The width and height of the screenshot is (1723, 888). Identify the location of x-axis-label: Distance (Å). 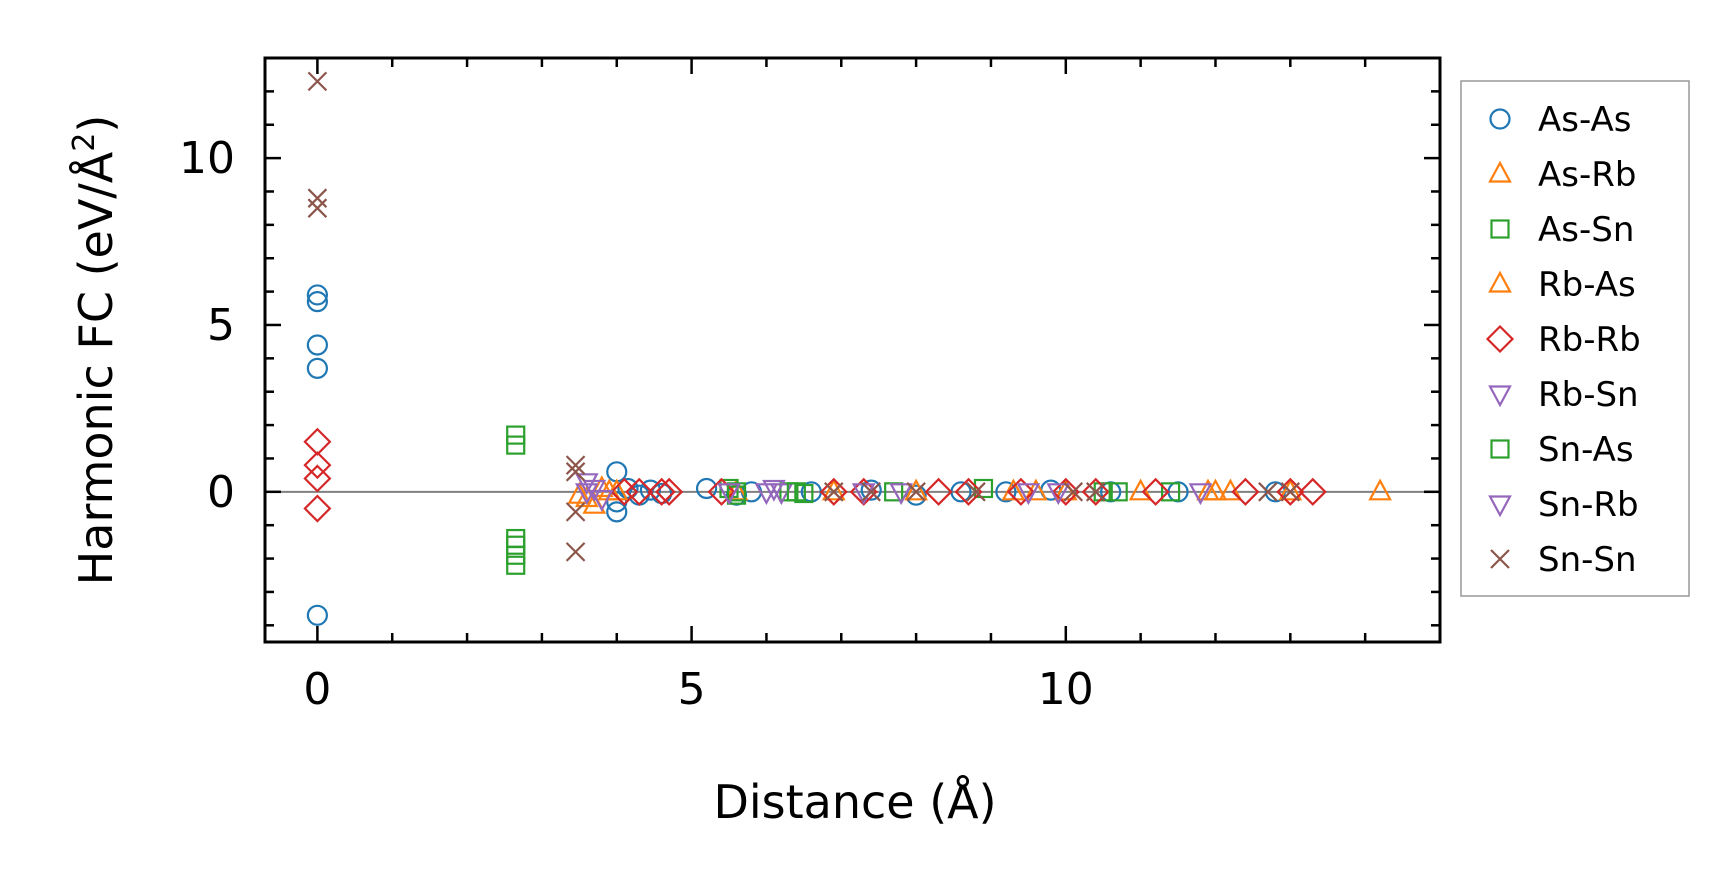
(854, 802).